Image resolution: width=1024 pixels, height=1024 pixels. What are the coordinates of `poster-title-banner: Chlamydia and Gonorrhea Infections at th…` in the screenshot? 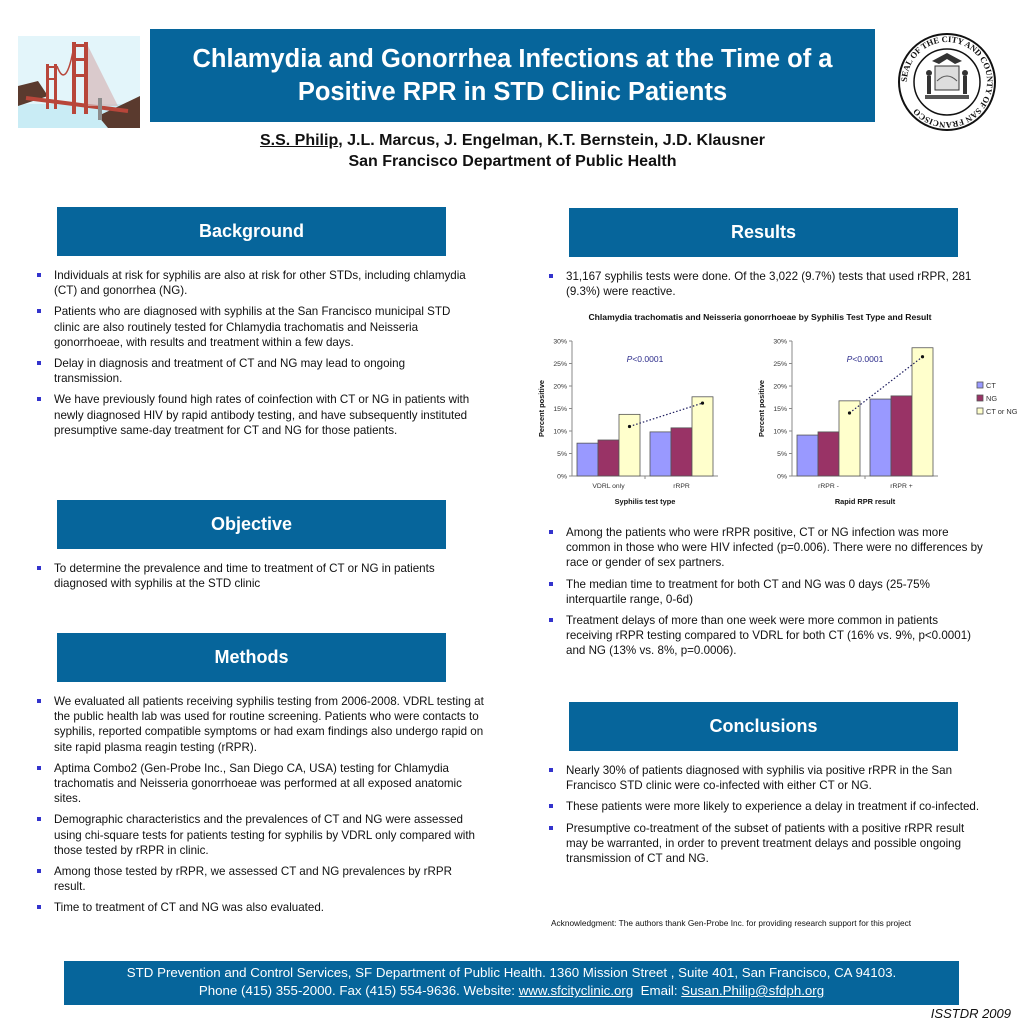 It's located at (512, 75).